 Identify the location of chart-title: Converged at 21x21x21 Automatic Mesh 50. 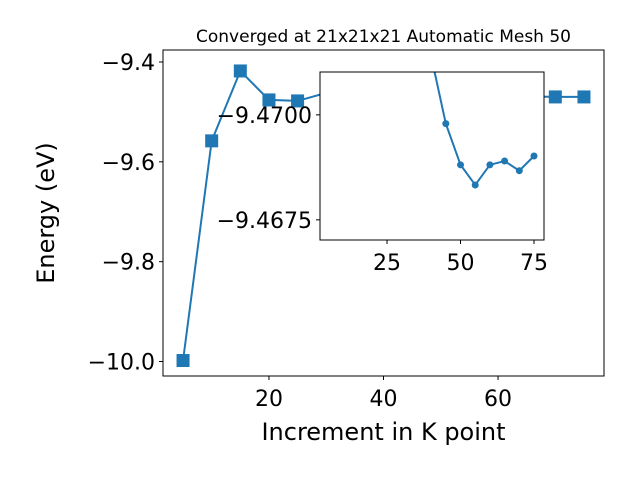
(383, 37).